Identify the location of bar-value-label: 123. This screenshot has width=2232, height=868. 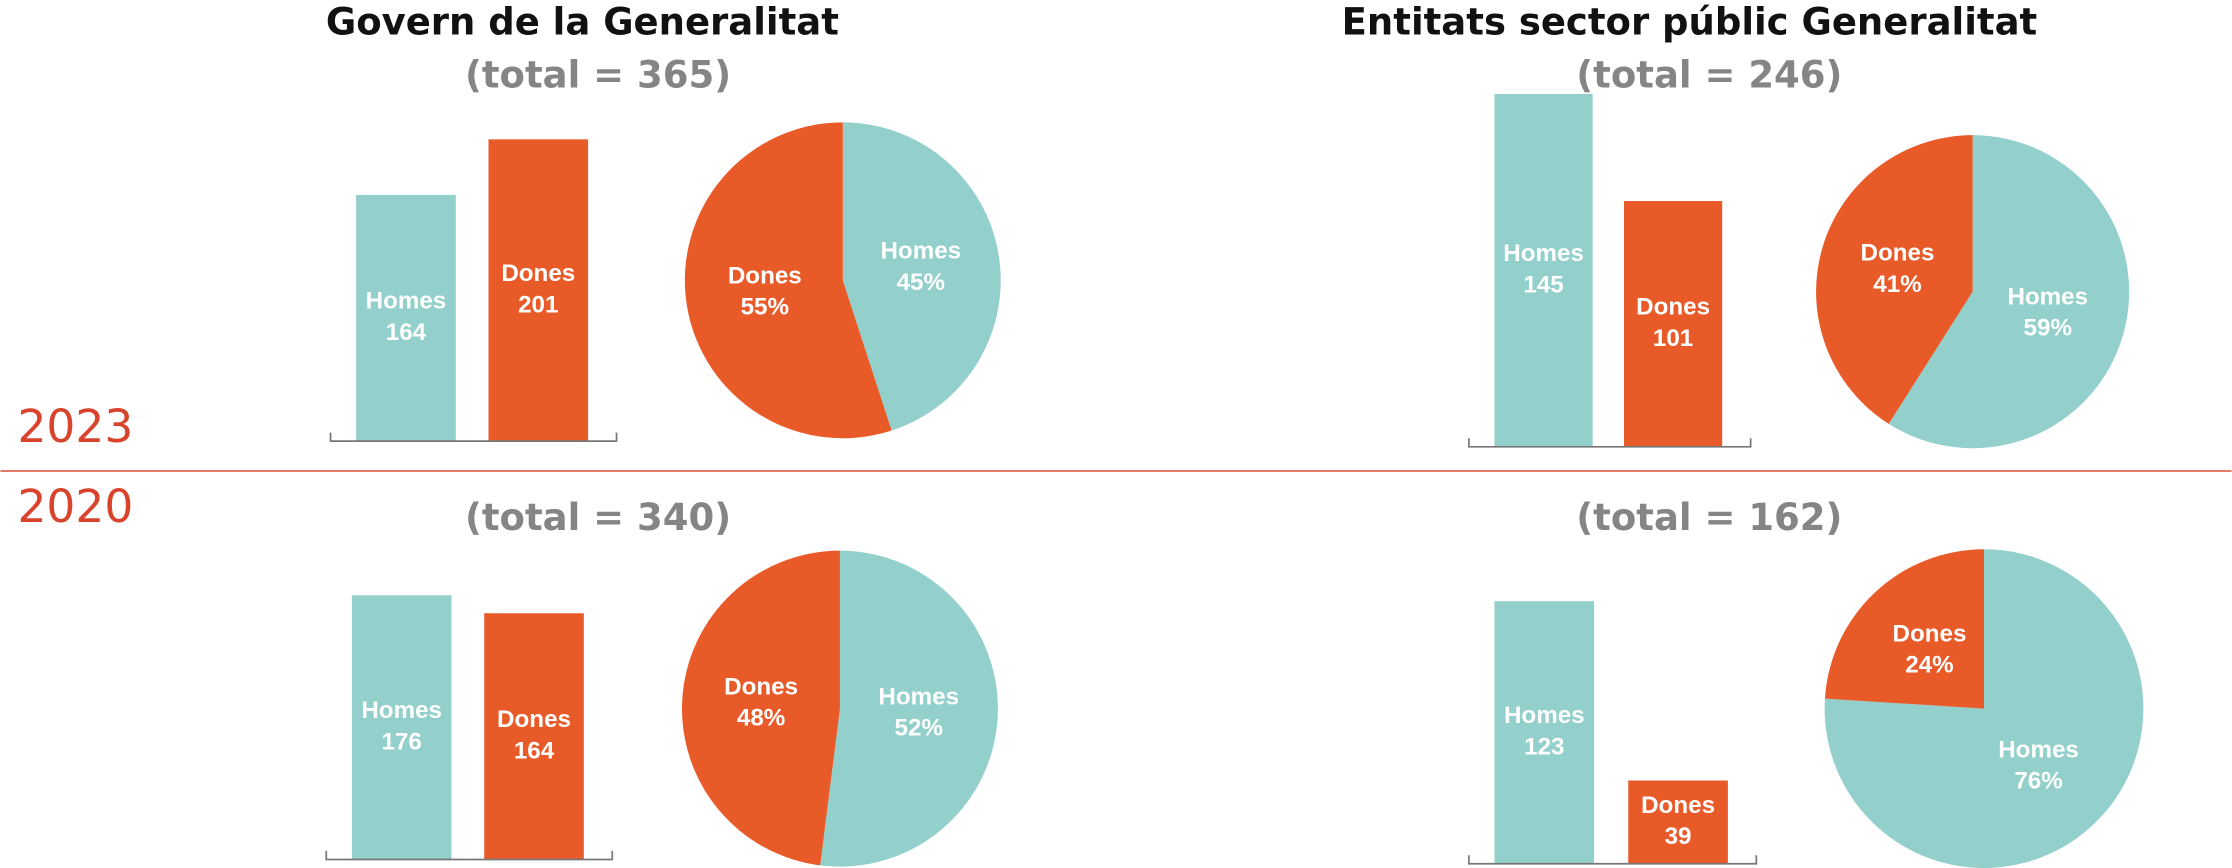
(1544, 747).